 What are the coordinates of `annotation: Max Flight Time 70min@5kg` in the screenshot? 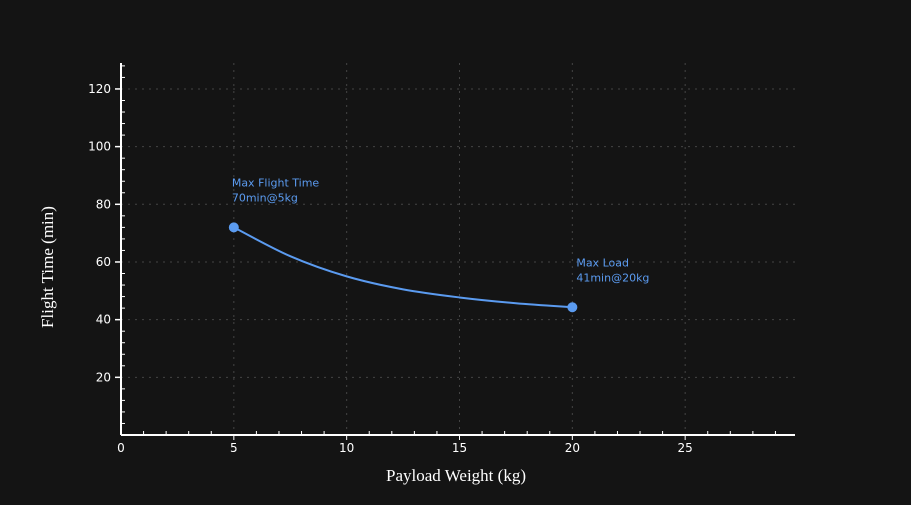 It's located at (276, 190).